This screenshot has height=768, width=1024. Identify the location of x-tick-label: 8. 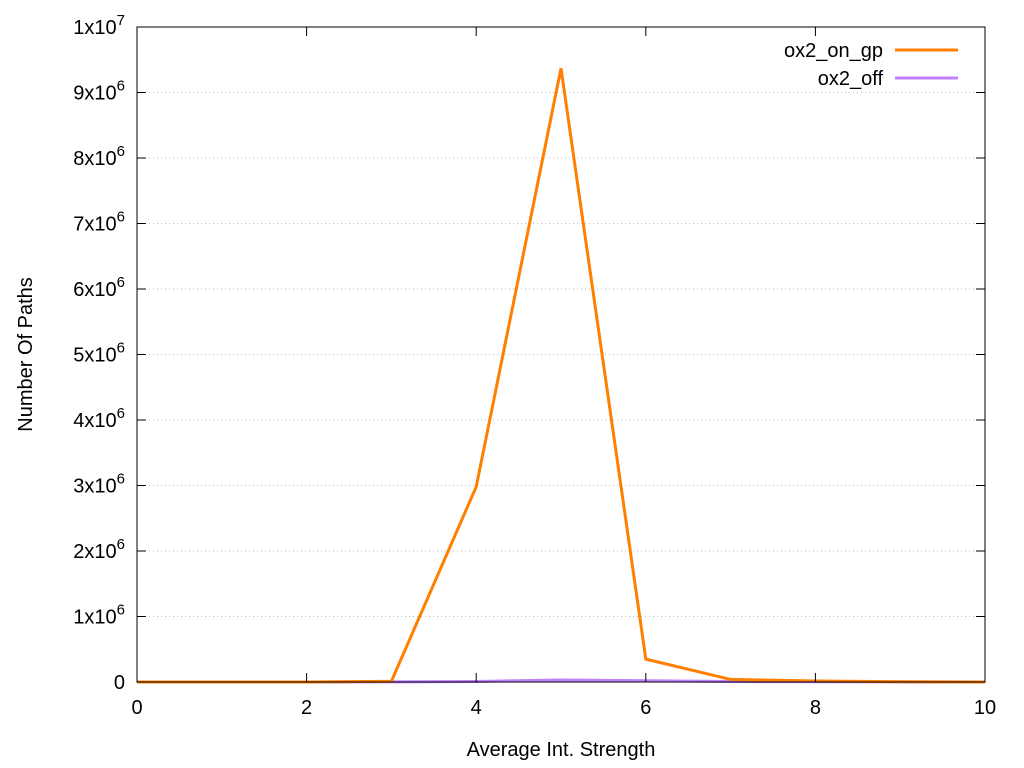
(815, 708).